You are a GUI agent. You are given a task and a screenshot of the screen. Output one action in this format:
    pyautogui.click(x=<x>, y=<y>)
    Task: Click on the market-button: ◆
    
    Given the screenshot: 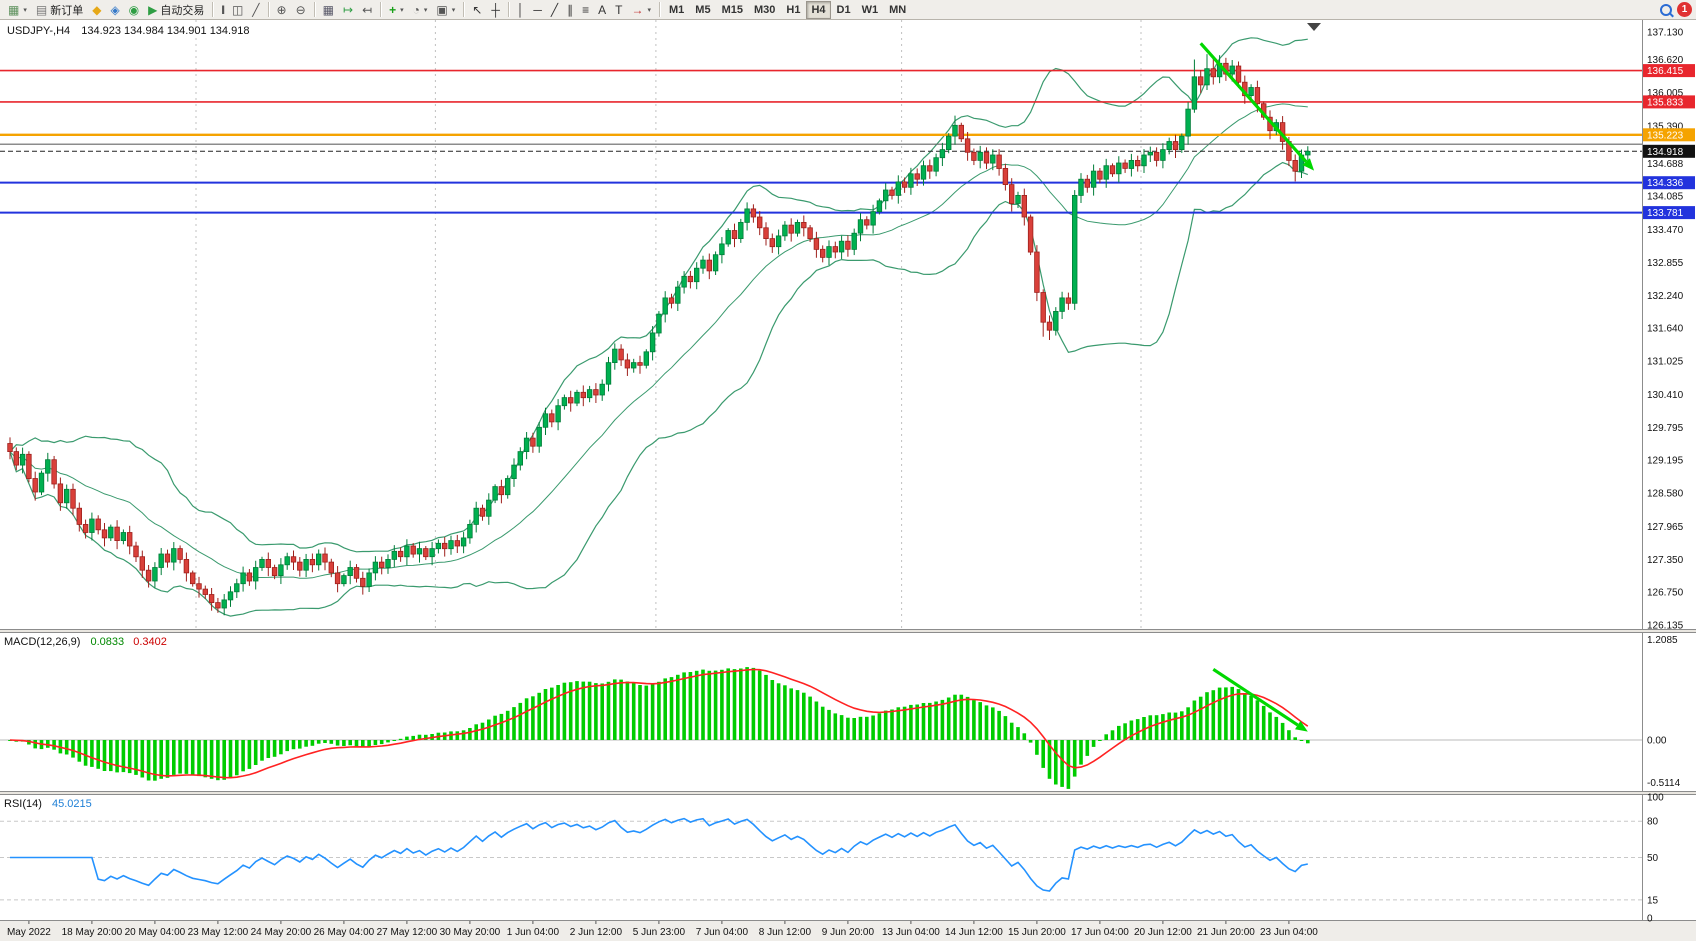 What is the action you would take?
    pyautogui.click(x=96, y=10)
    